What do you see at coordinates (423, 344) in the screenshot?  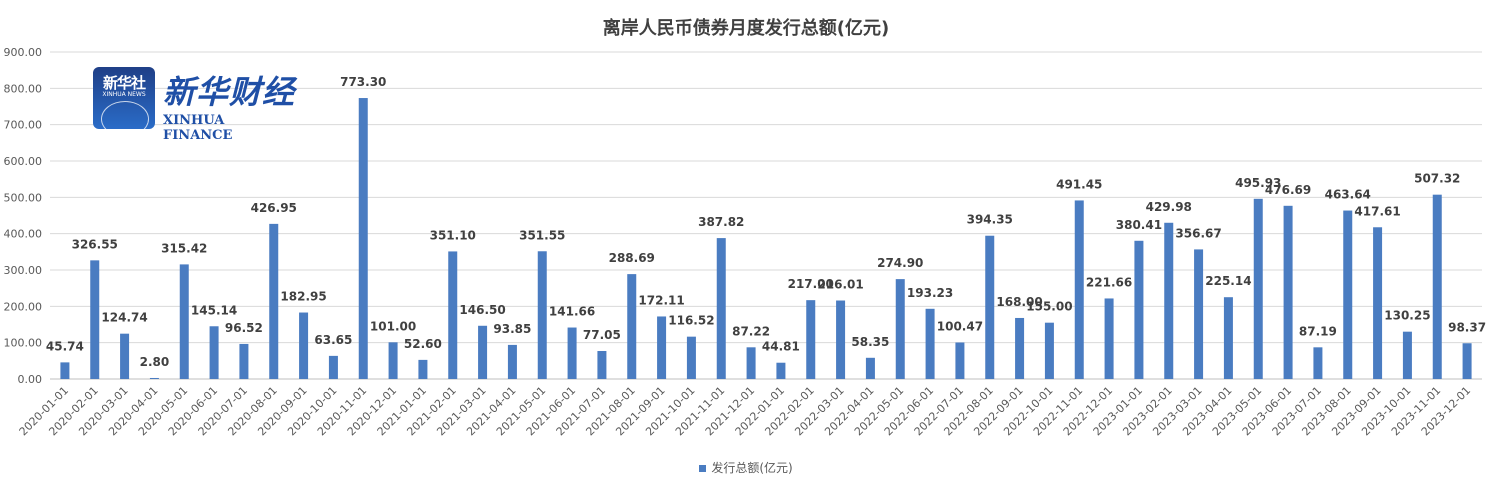 I see `data-label: 52.60` at bounding box center [423, 344].